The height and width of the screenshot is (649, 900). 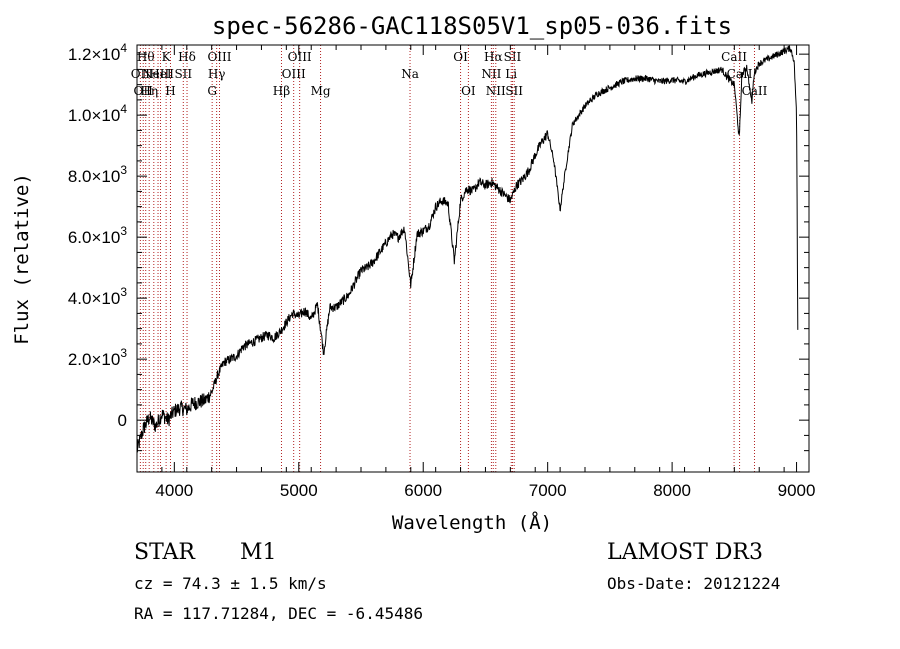 What do you see at coordinates (217, 74) in the screenshot?
I see `line-label: Hγ` at bounding box center [217, 74].